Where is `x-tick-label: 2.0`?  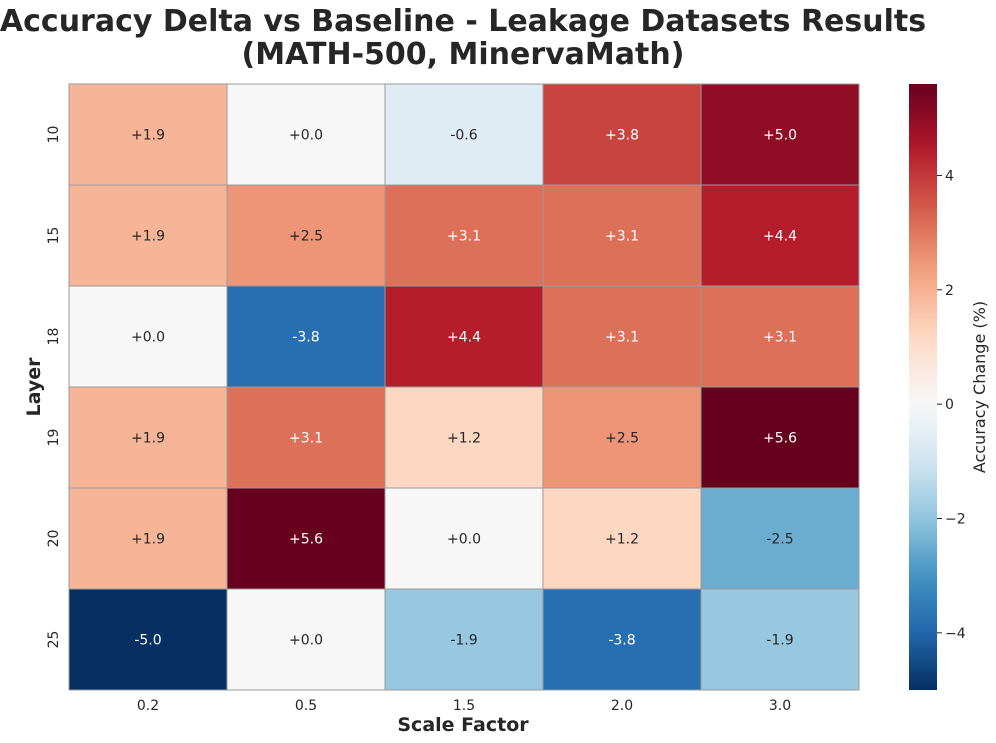 x-tick-label: 2.0 is located at coordinates (622, 706).